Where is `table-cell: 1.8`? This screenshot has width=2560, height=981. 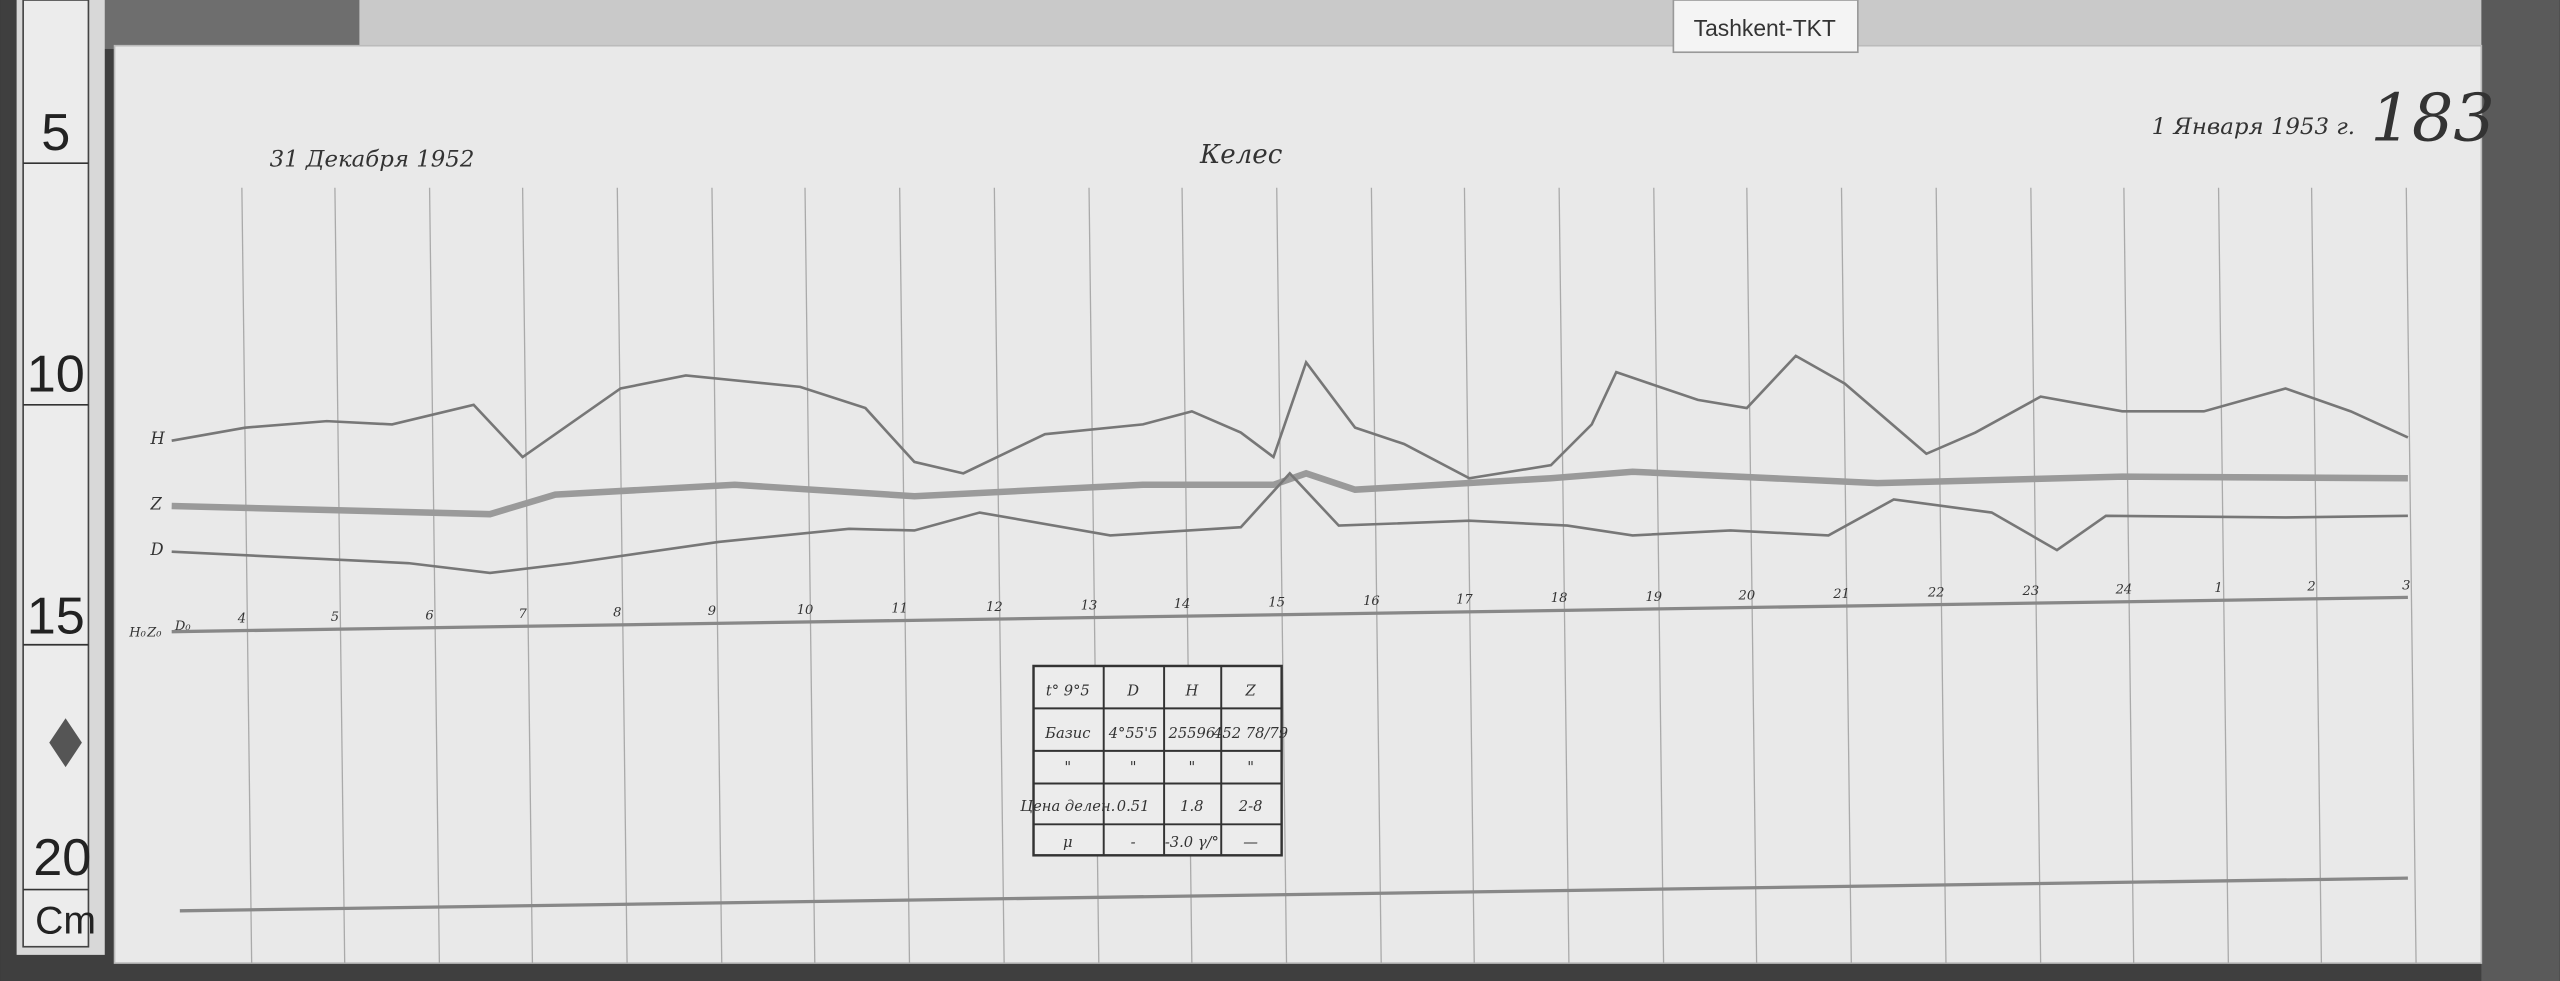 table-cell: 1.8 is located at coordinates (1191, 806).